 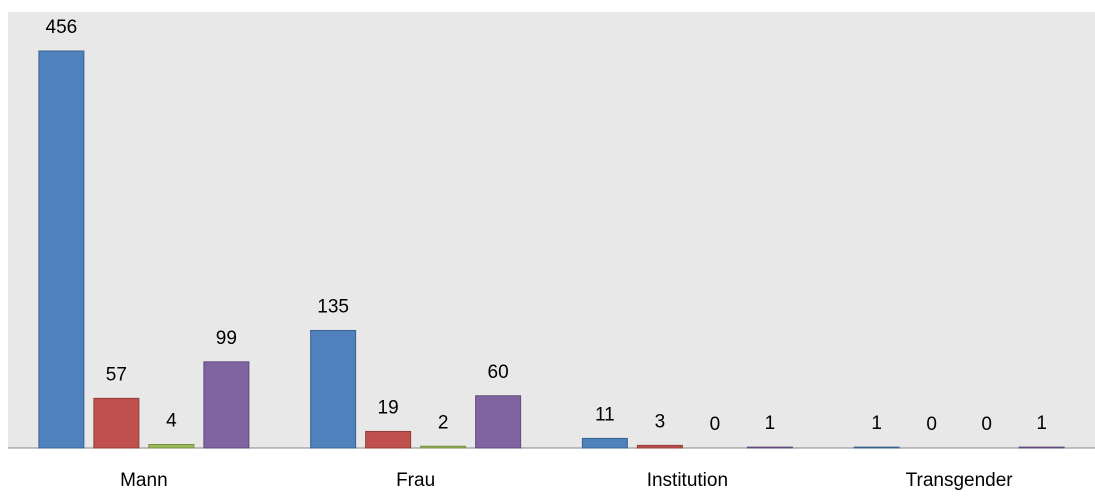 I want to click on data-label: 456, so click(x=62, y=27).